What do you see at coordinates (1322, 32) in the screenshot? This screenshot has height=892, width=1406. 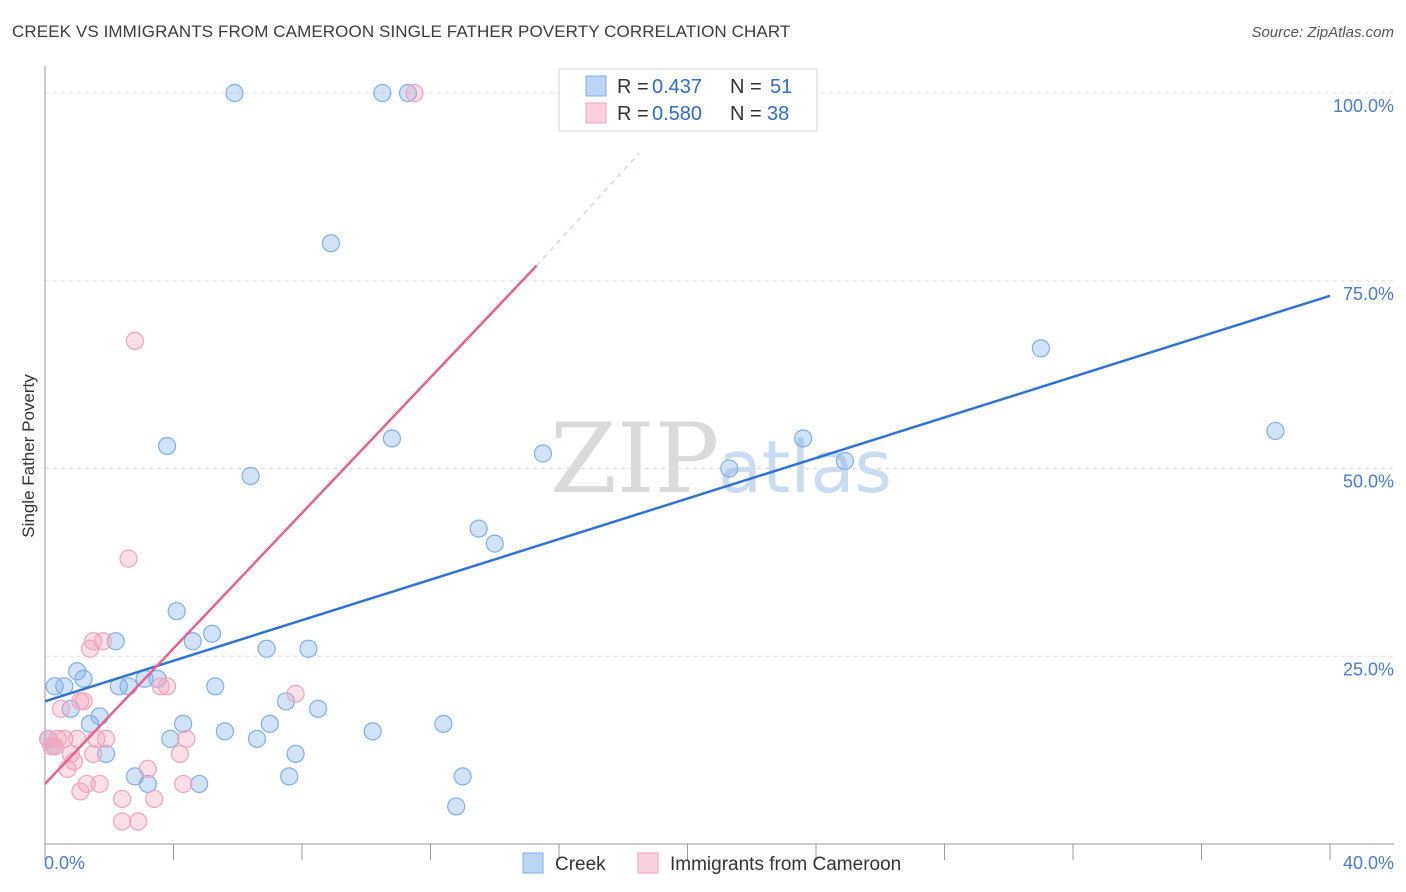 I see `source-label: Source: ZipAtlas.com` at bounding box center [1322, 32].